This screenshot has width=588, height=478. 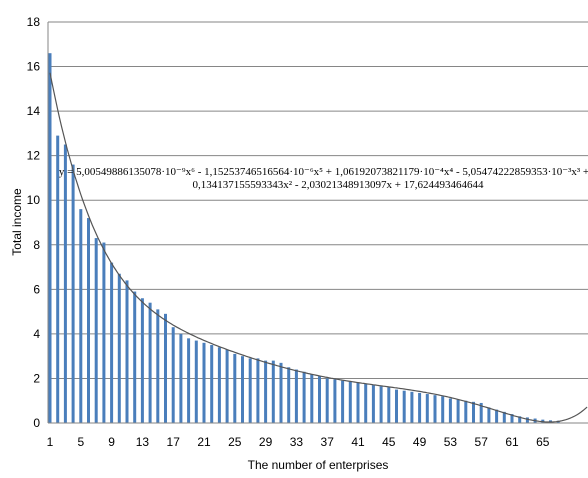 What do you see at coordinates (36, 245) in the screenshot?
I see `y-tick-label: 8` at bounding box center [36, 245].